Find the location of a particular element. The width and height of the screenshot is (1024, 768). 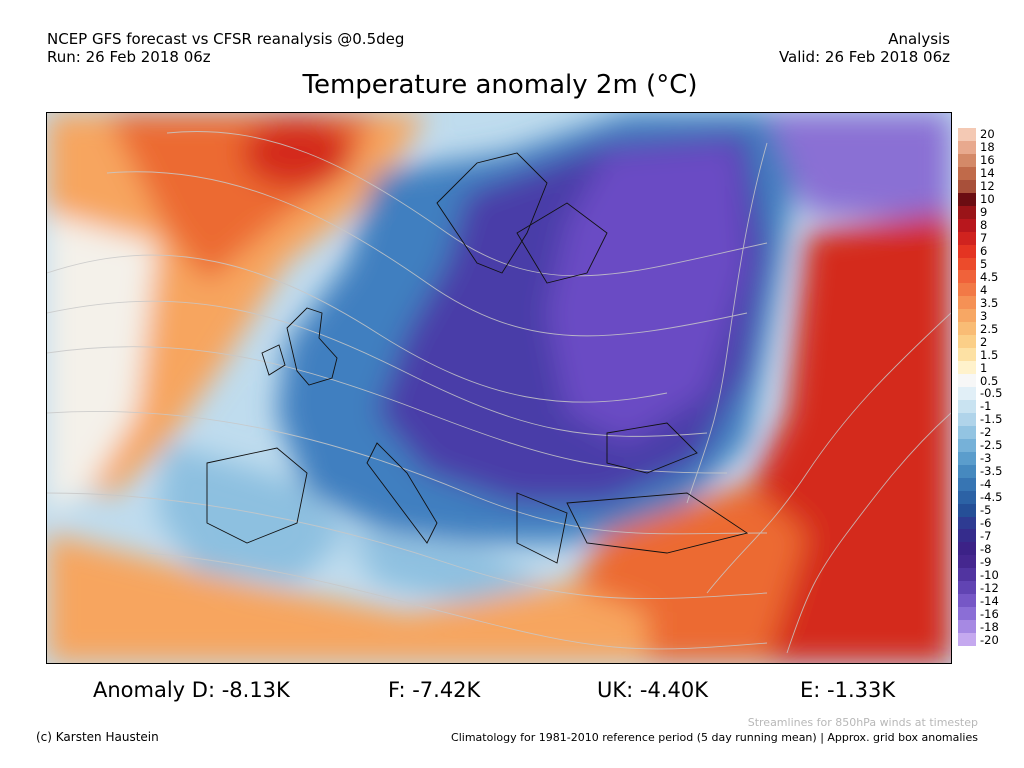

colorbar-label: 18 is located at coordinates (987, 147).